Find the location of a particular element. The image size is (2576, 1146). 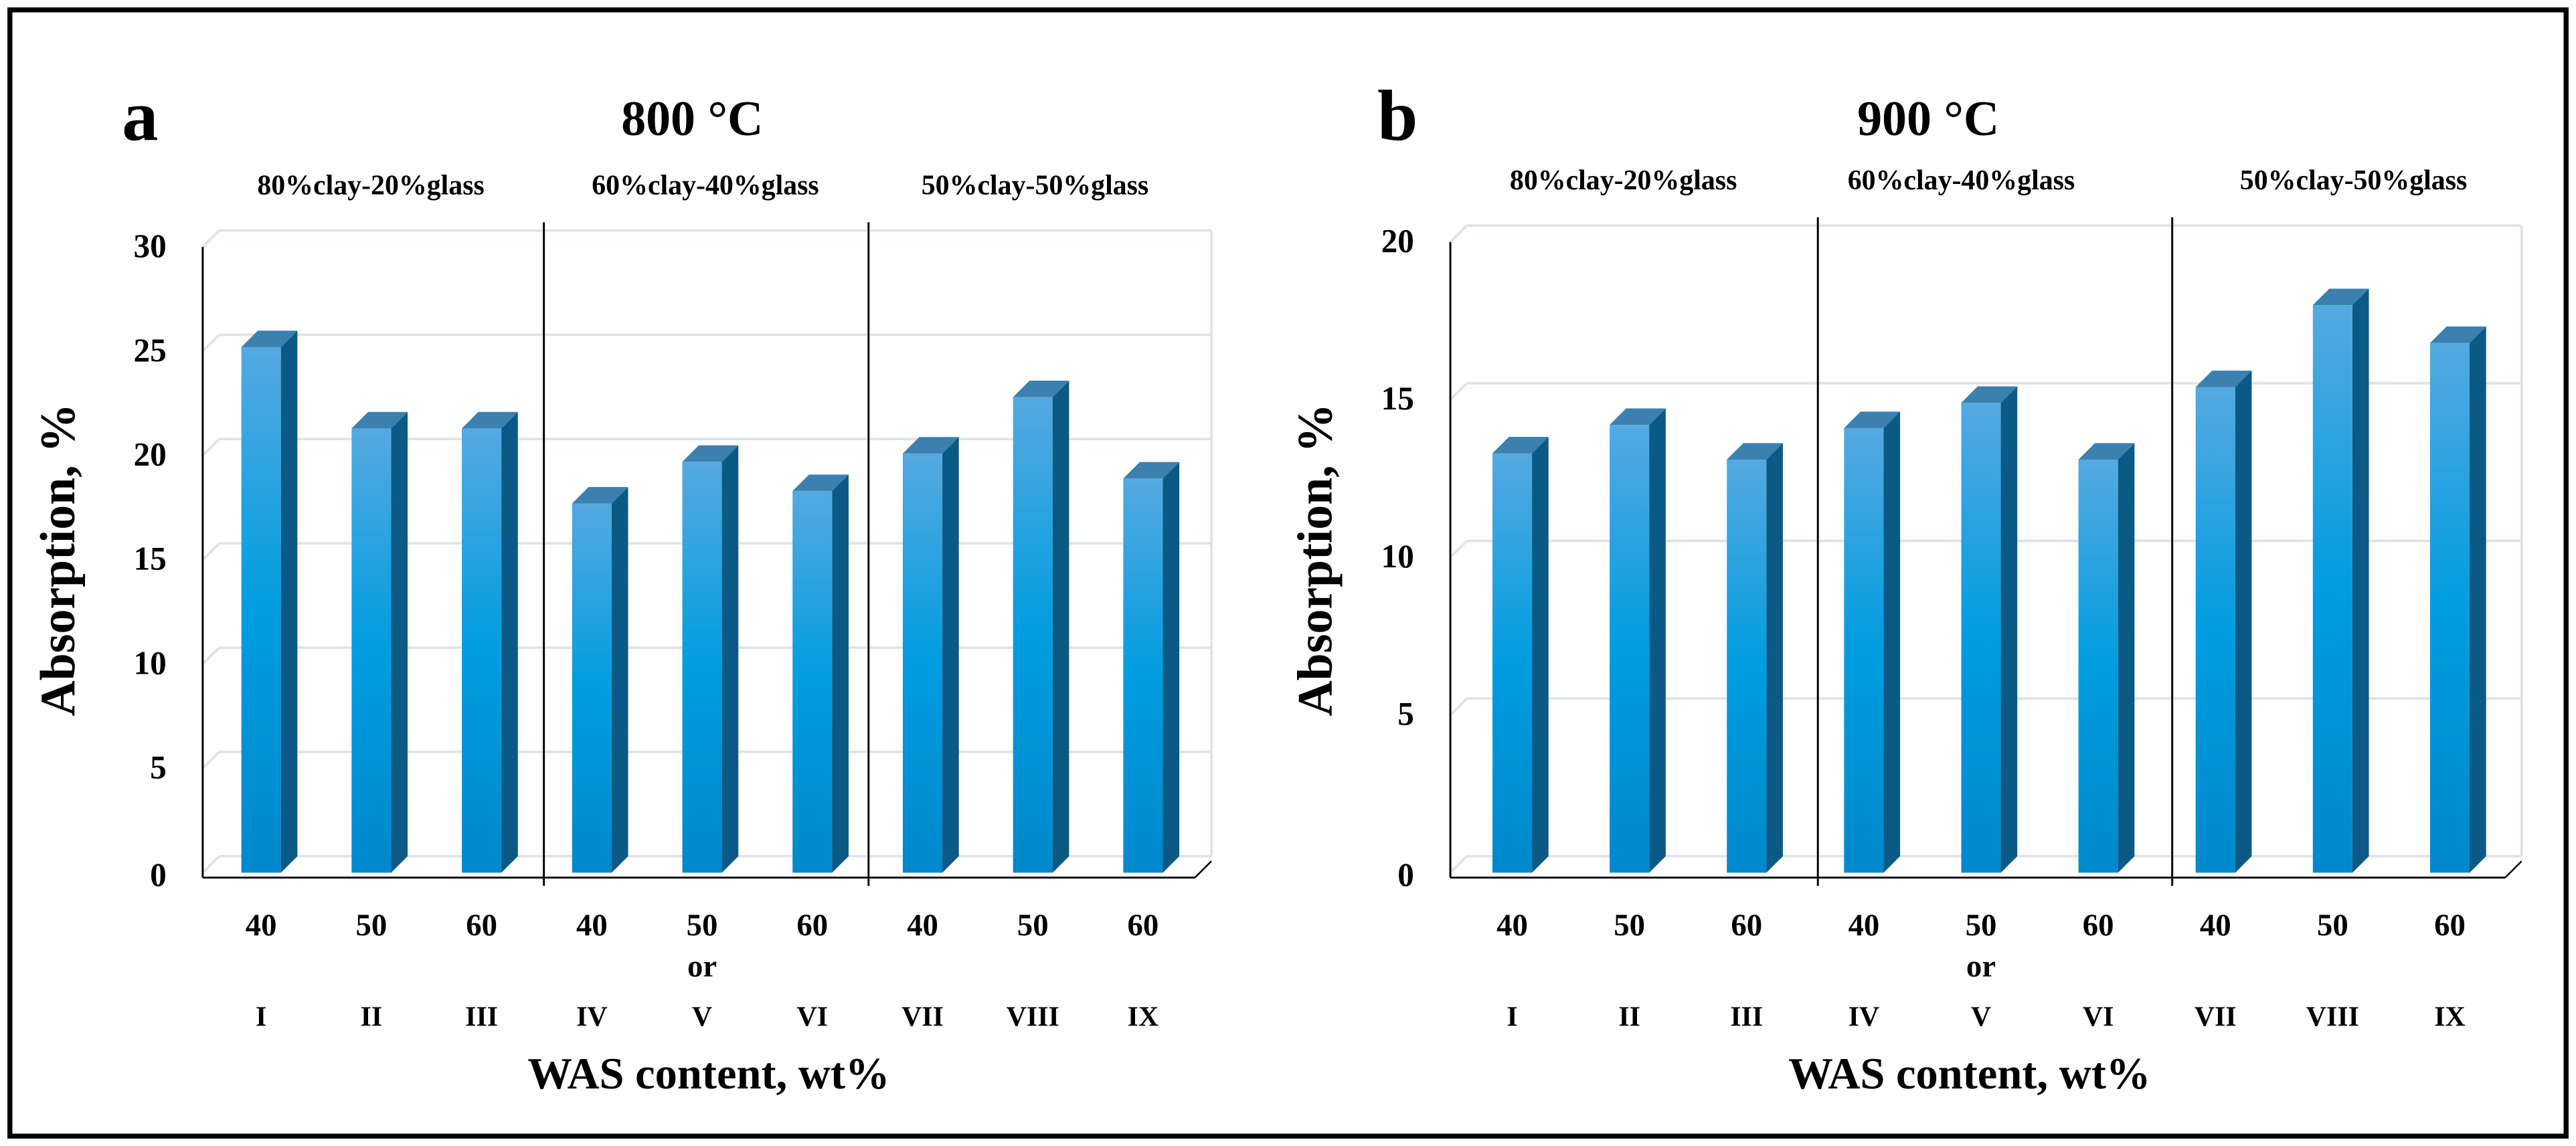

sample-id-label: V is located at coordinates (702, 1017).